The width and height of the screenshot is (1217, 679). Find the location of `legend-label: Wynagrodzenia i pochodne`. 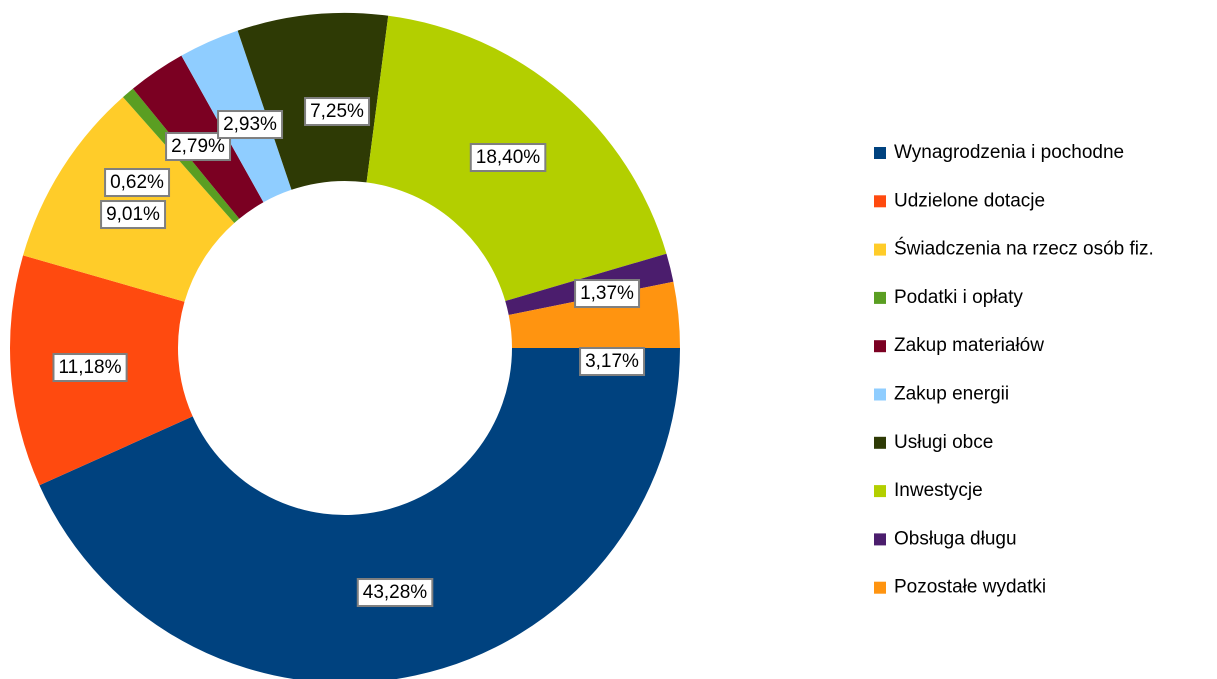

legend-label: Wynagrodzenia i pochodne is located at coordinates (1009, 152).